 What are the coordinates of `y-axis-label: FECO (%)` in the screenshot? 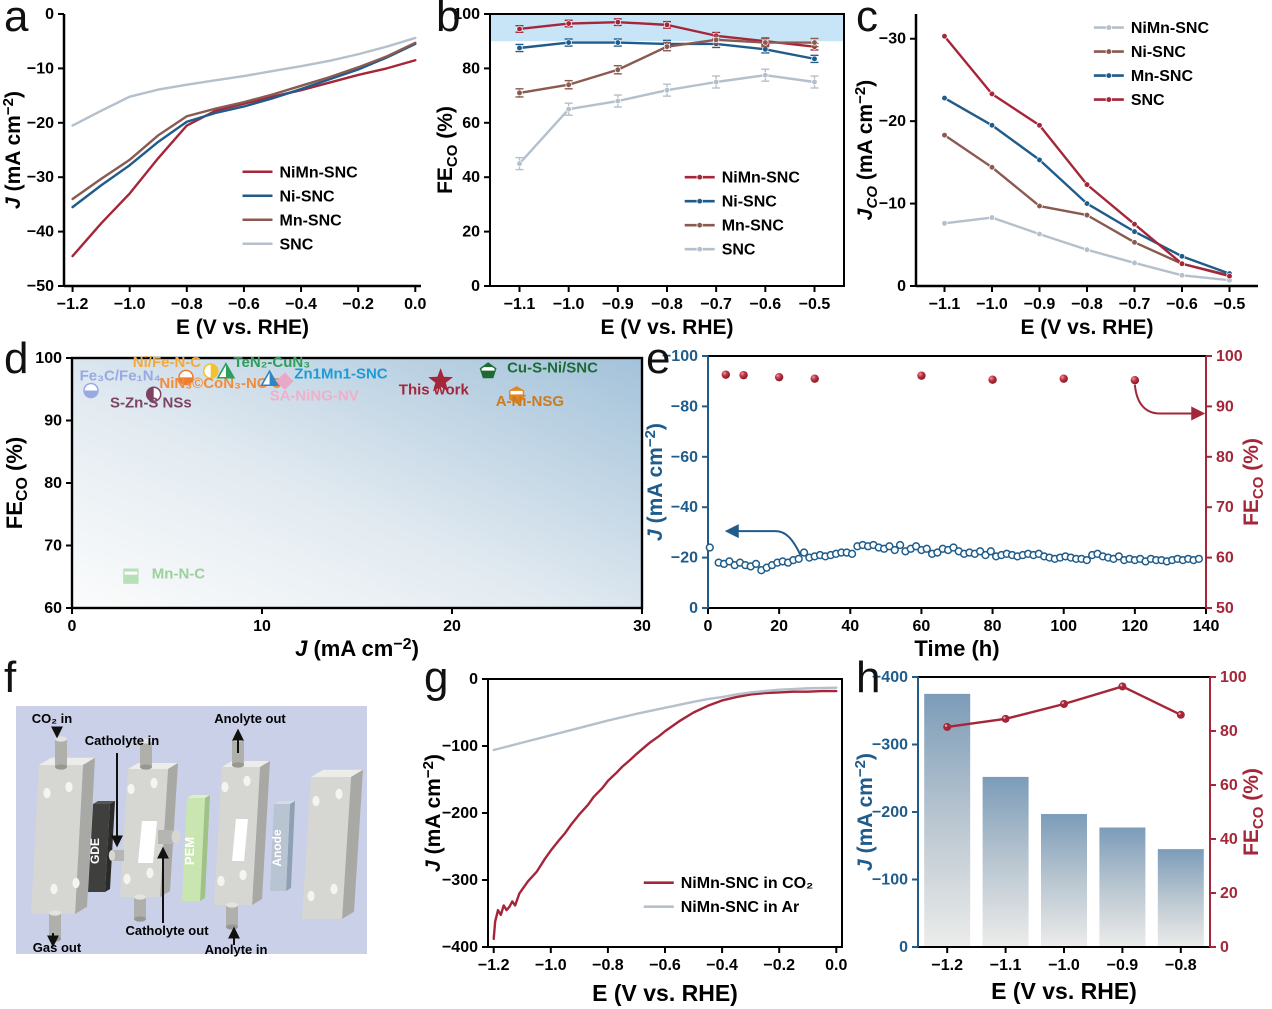 It's located at (447, 150).